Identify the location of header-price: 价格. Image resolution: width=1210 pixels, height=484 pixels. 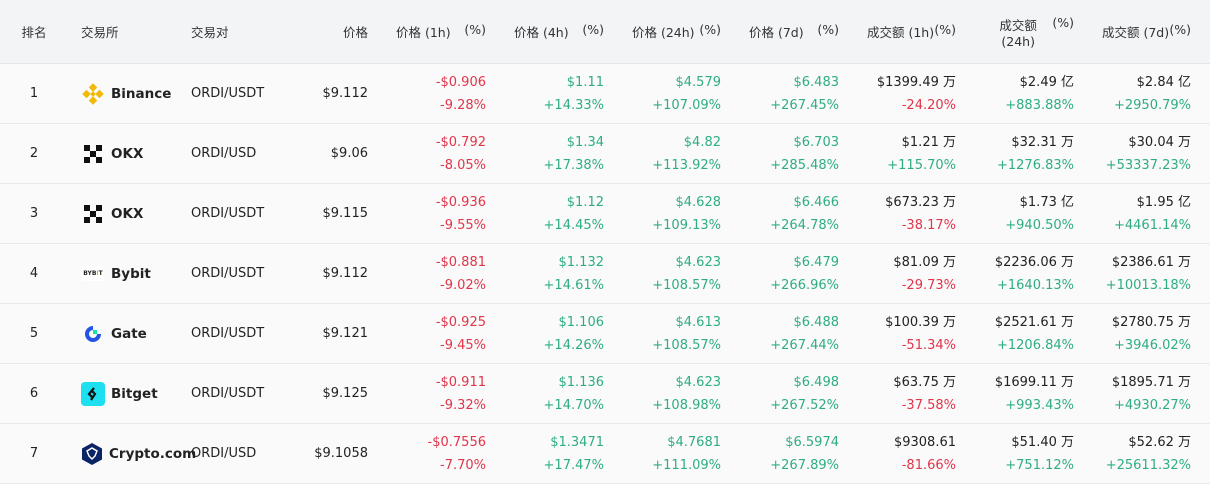
(337, 32).